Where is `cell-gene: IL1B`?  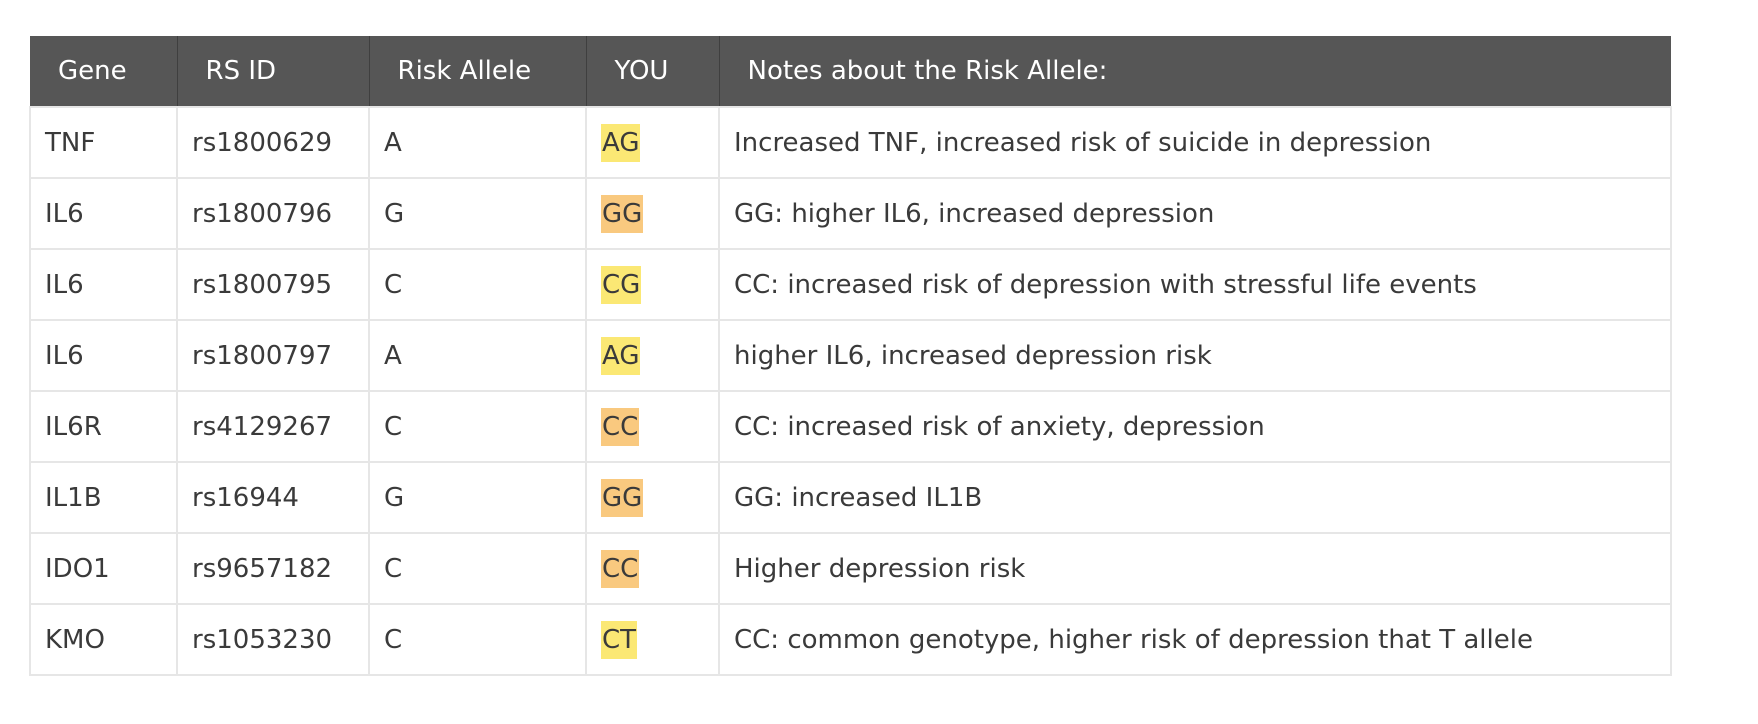
cell-gene: IL1B is located at coordinates (103, 497).